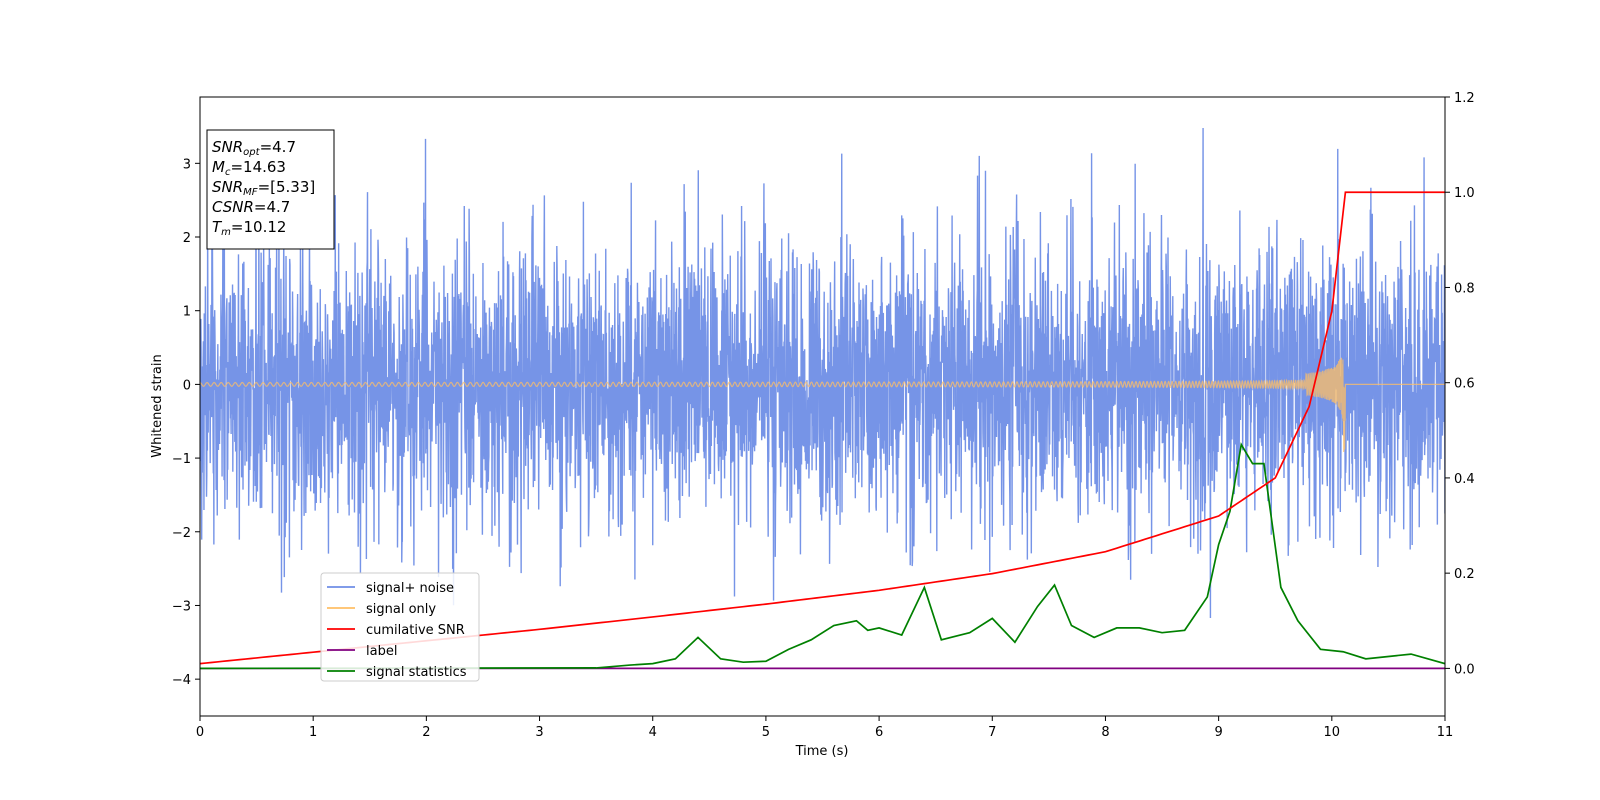  I want to click on y-left-tick-label: −2, so click(181, 533).